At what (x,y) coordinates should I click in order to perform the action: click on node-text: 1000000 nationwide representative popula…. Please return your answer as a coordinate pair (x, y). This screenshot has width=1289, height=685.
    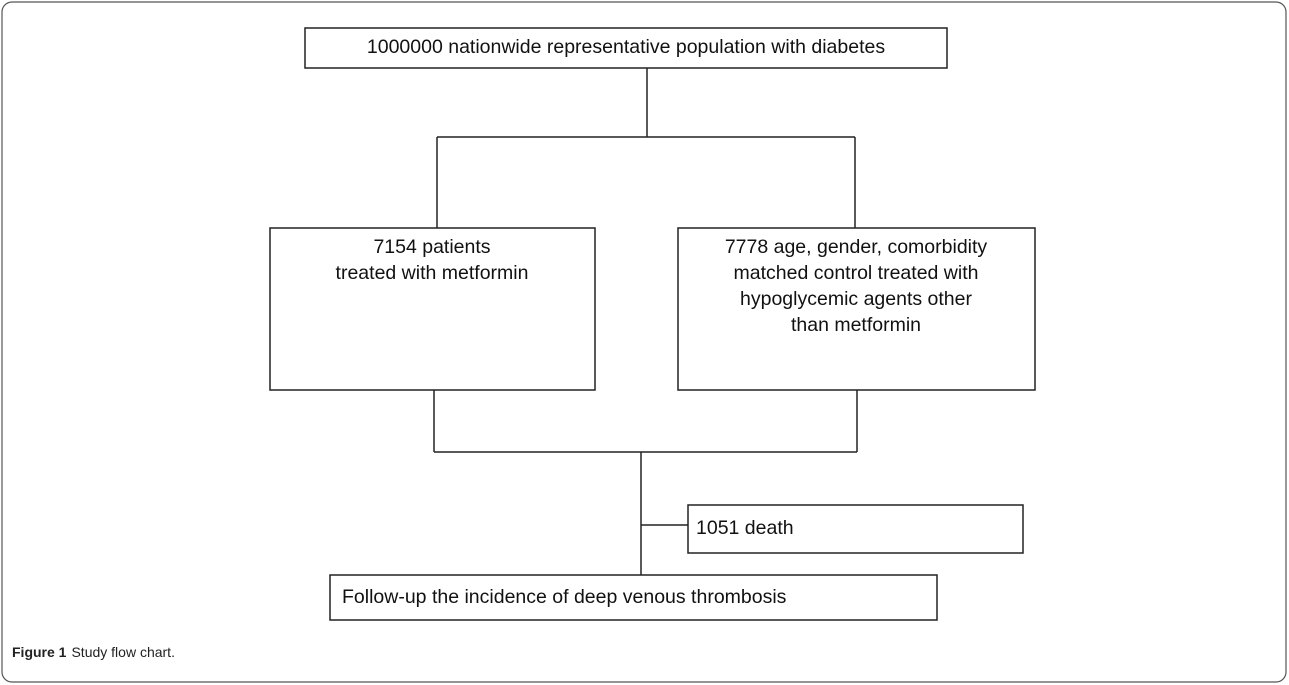
    Looking at the image, I should click on (626, 47).